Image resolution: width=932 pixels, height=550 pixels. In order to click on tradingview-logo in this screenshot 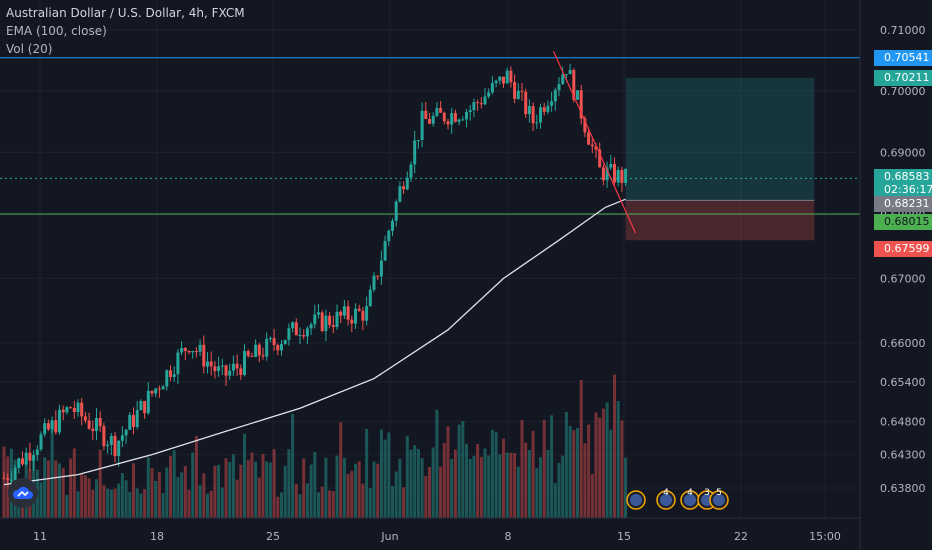, I will do `click(23, 493)`.